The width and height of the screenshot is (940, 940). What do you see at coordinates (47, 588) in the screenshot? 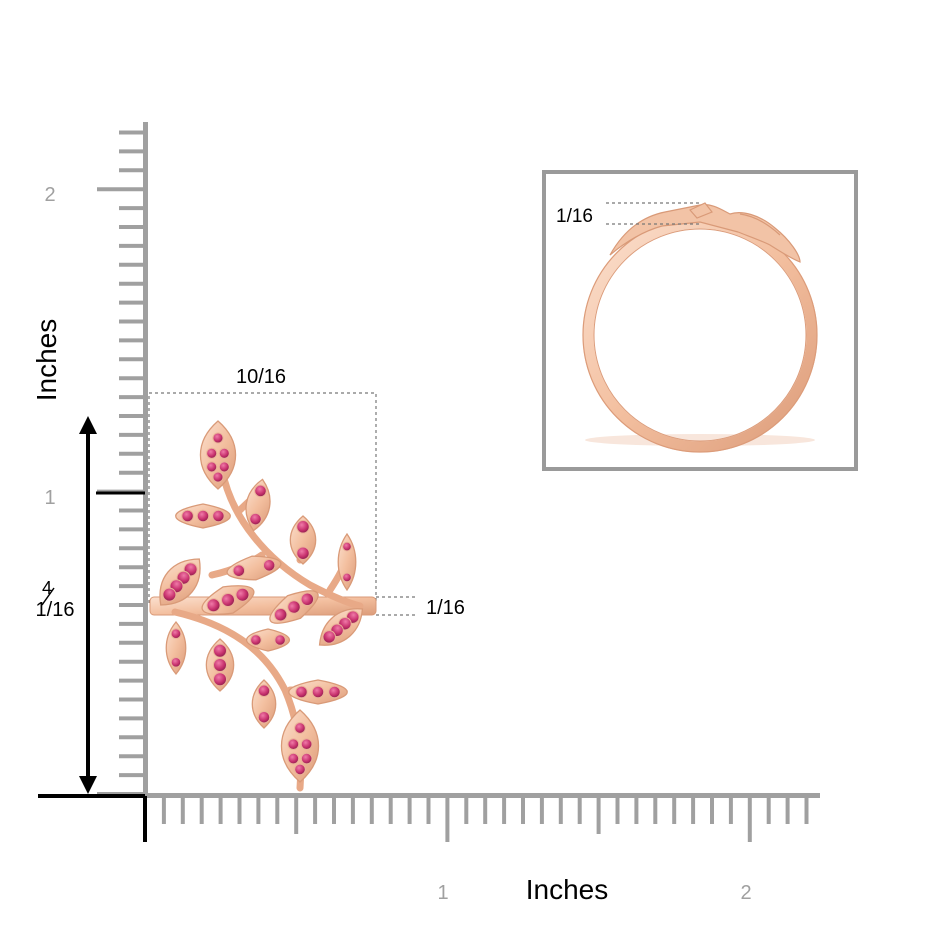
I see `height-whole-label: 4` at bounding box center [47, 588].